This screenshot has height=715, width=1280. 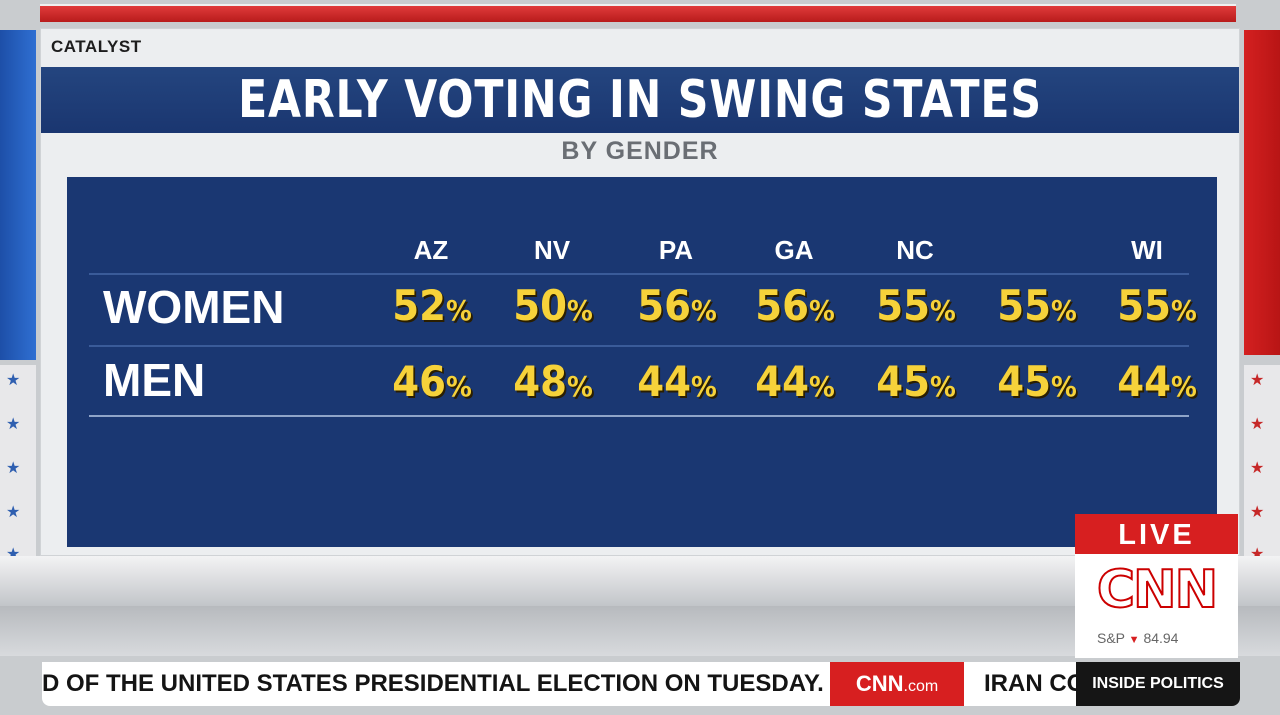 What do you see at coordinates (194, 307) in the screenshot?
I see `row-label-women: WOMEN` at bounding box center [194, 307].